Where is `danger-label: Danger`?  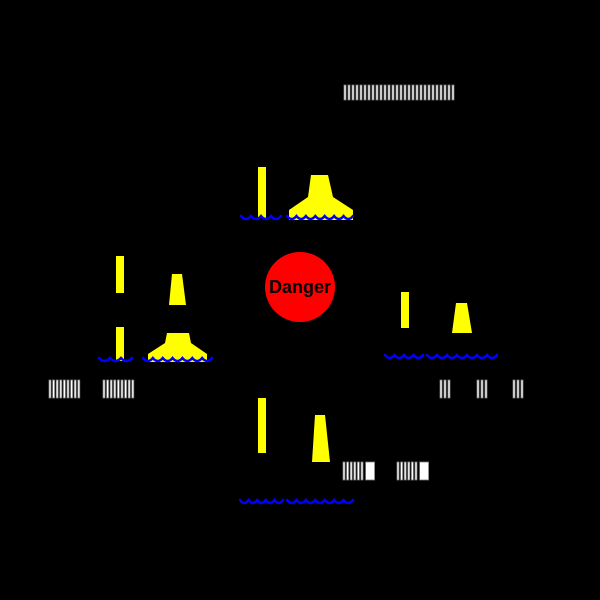 danger-label: Danger is located at coordinates (300, 287).